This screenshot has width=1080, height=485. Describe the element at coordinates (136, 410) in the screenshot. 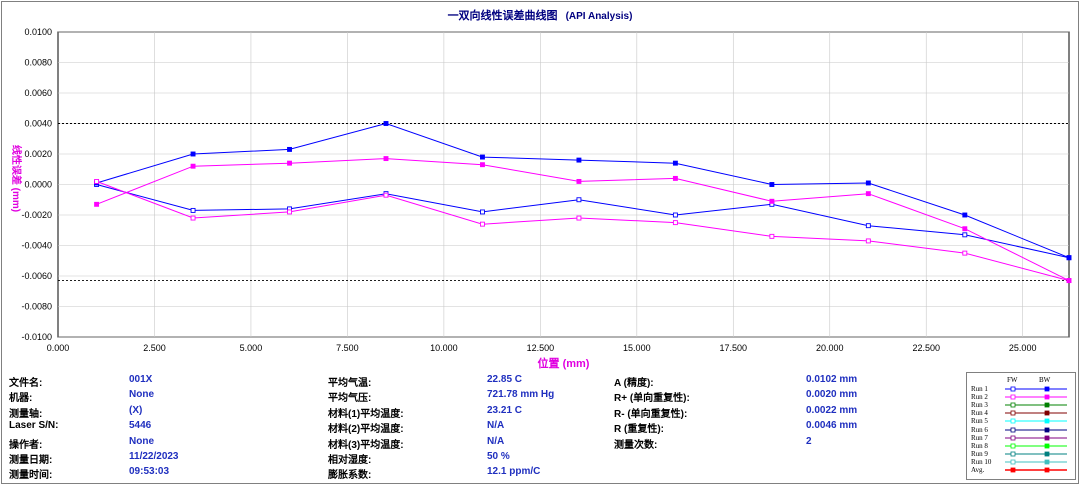

I see `info-value: (X)` at that location.